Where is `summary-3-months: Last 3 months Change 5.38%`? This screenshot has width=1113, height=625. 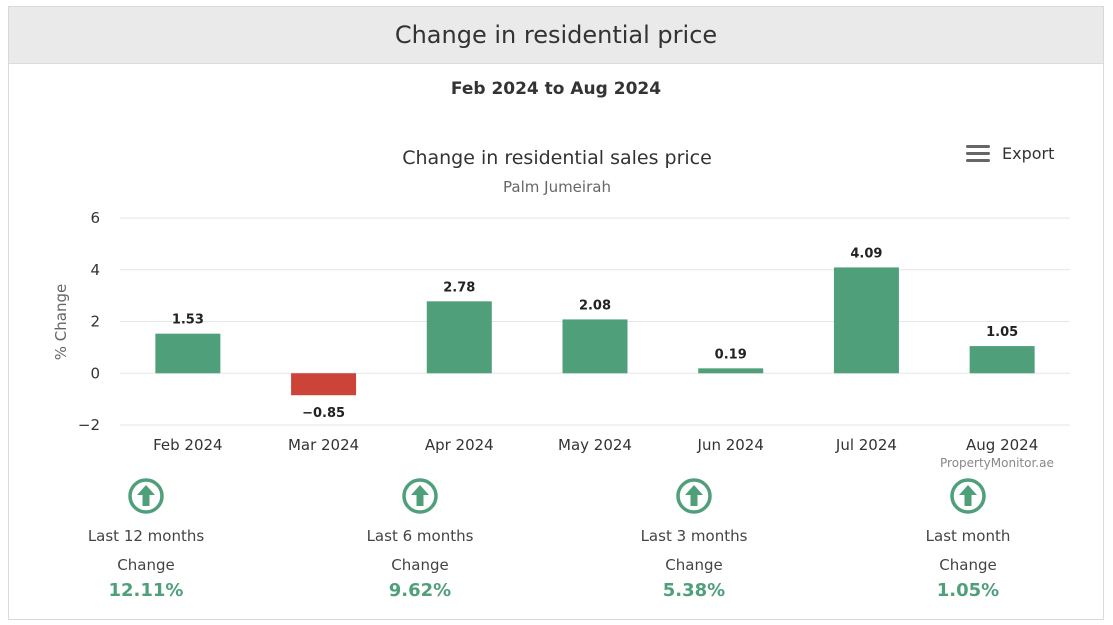 summary-3-months: Last 3 months Change 5.38% is located at coordinates (694, 539).